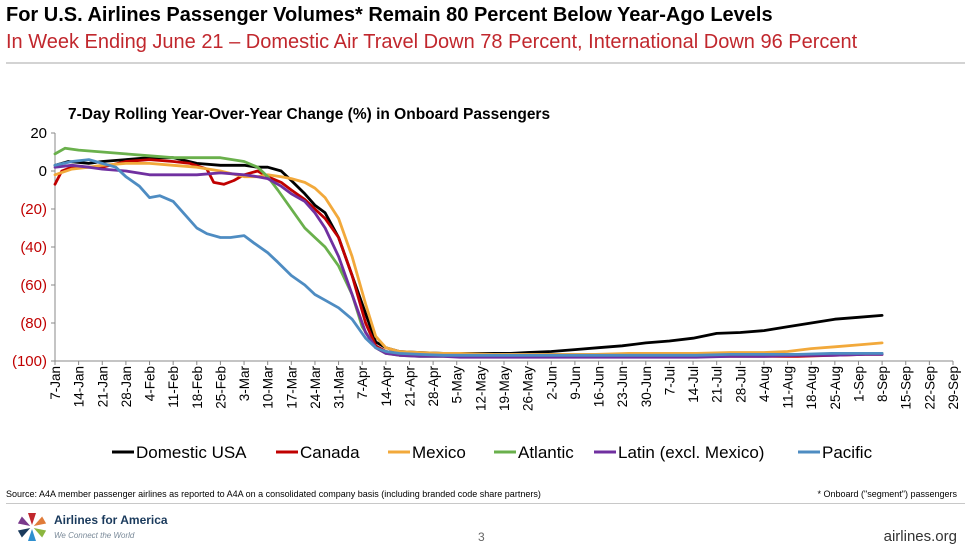 The height and width of the screenshot is (549, 971). What do you see at coordinates (409, 386) in the screenshot?
I see `x-tick-label: 21-Apr` at bounding box center [409, 386].